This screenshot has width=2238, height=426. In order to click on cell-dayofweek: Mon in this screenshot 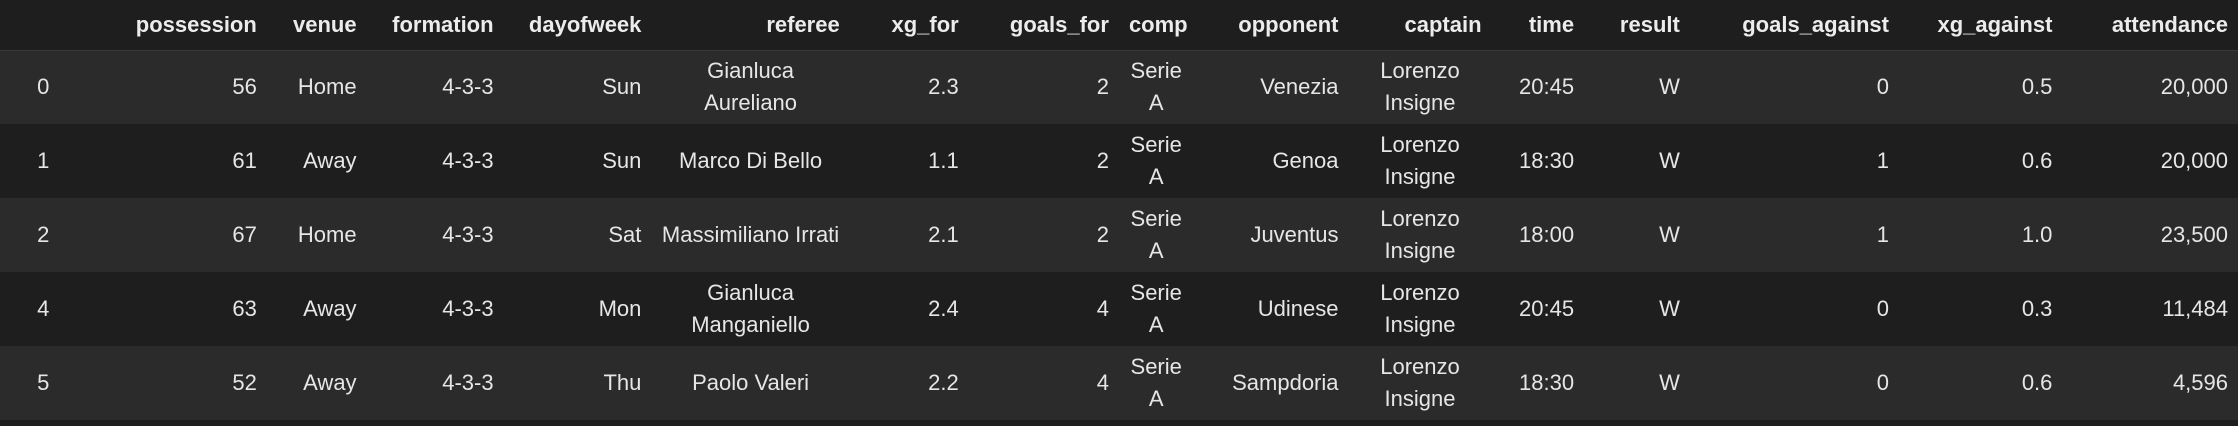, I will do `click(577, 309)`.